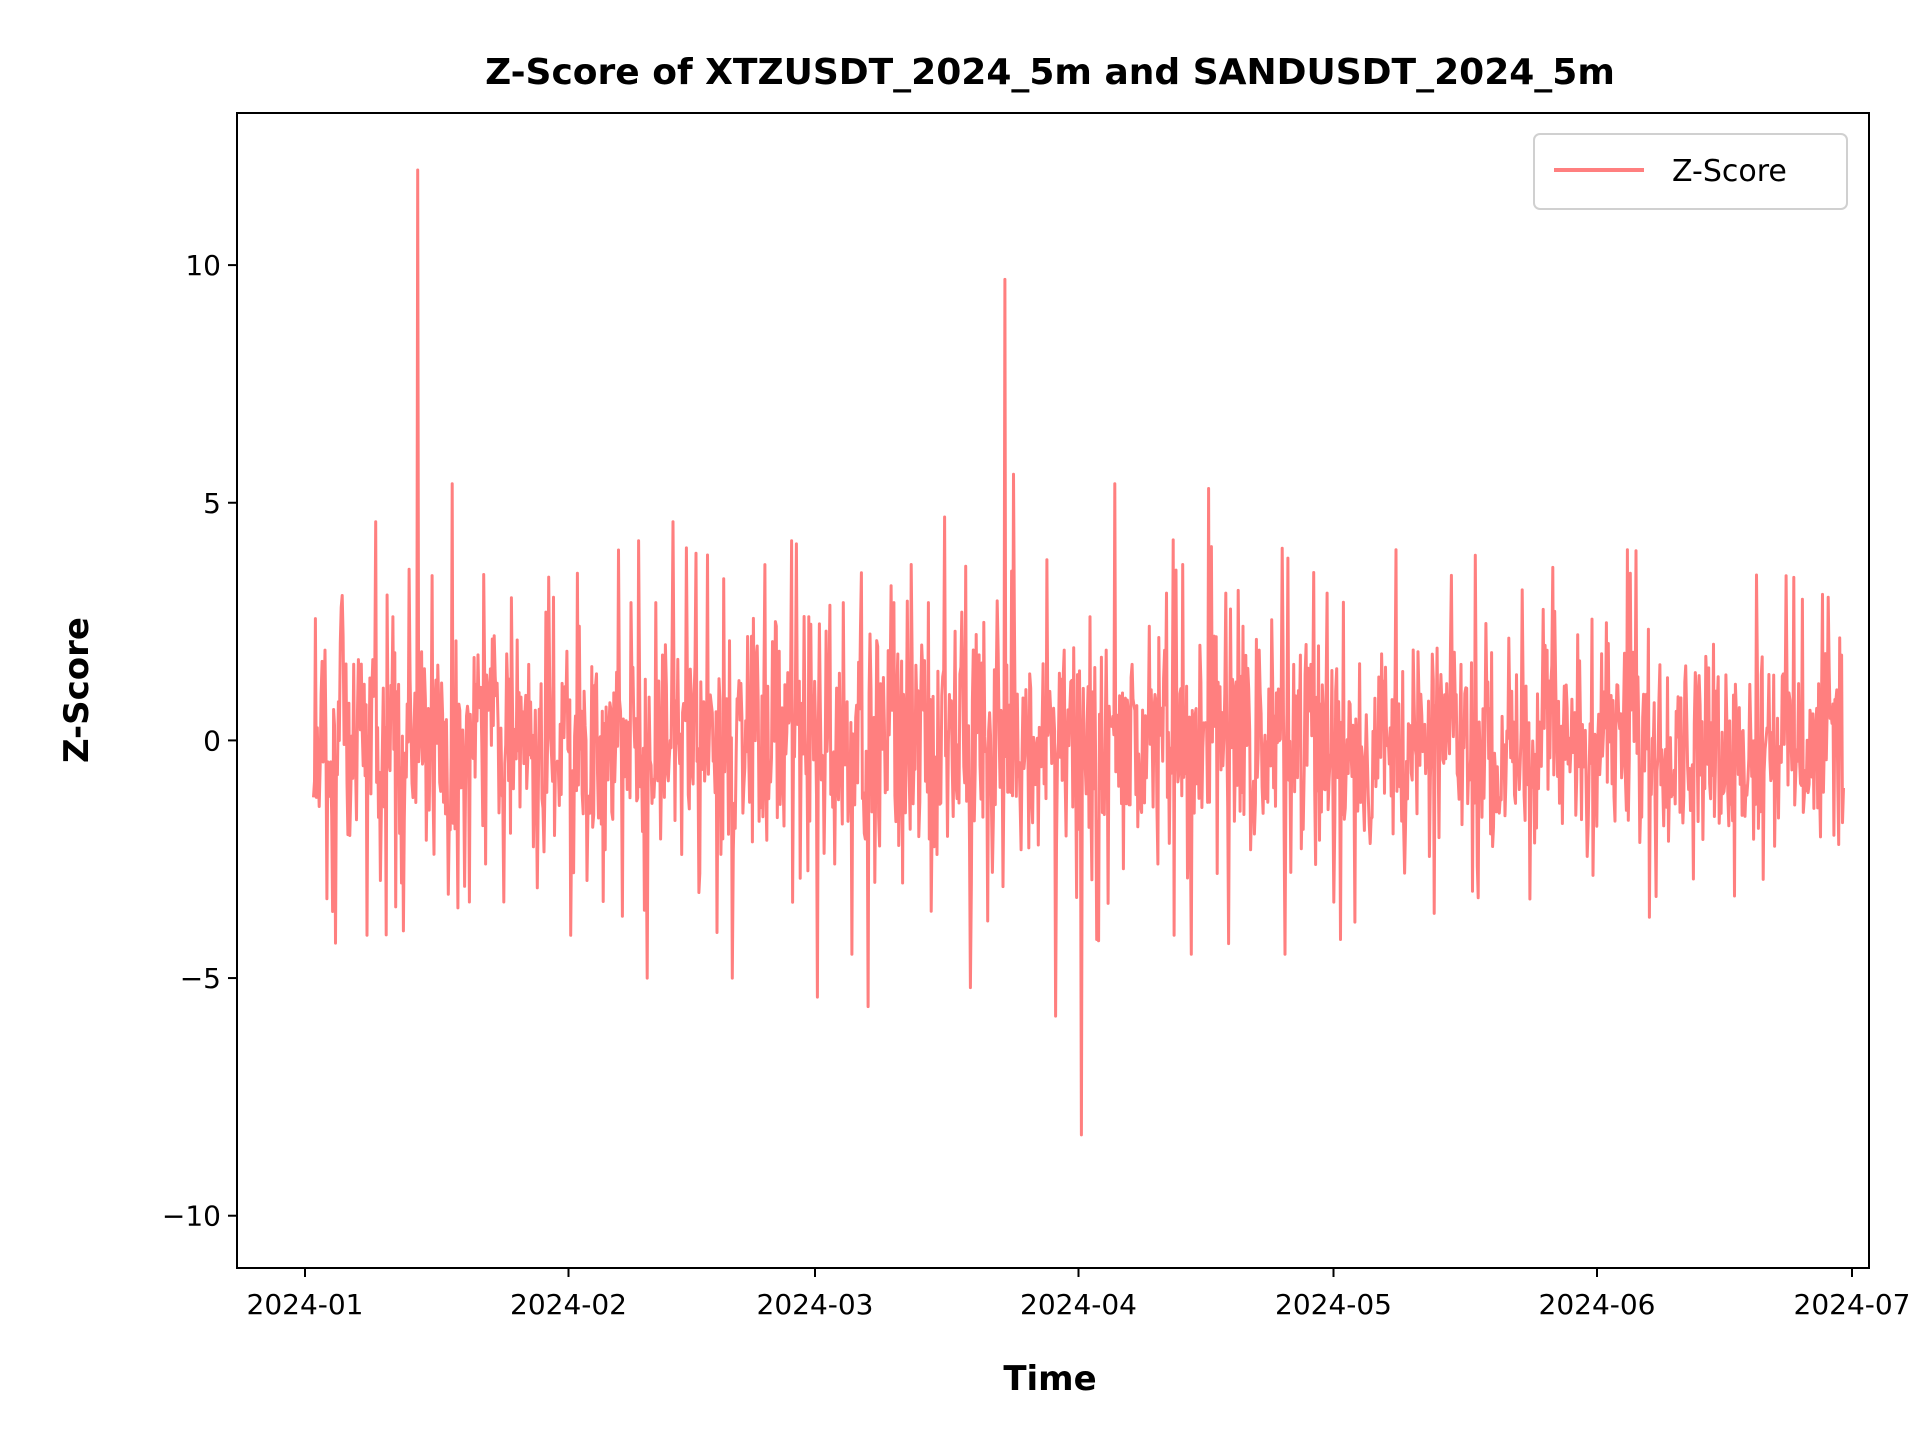  What do you see at coordinates (212, 740) in the screenshot?
I see `y-tick-label: 0` at bounding box center [212, 740].